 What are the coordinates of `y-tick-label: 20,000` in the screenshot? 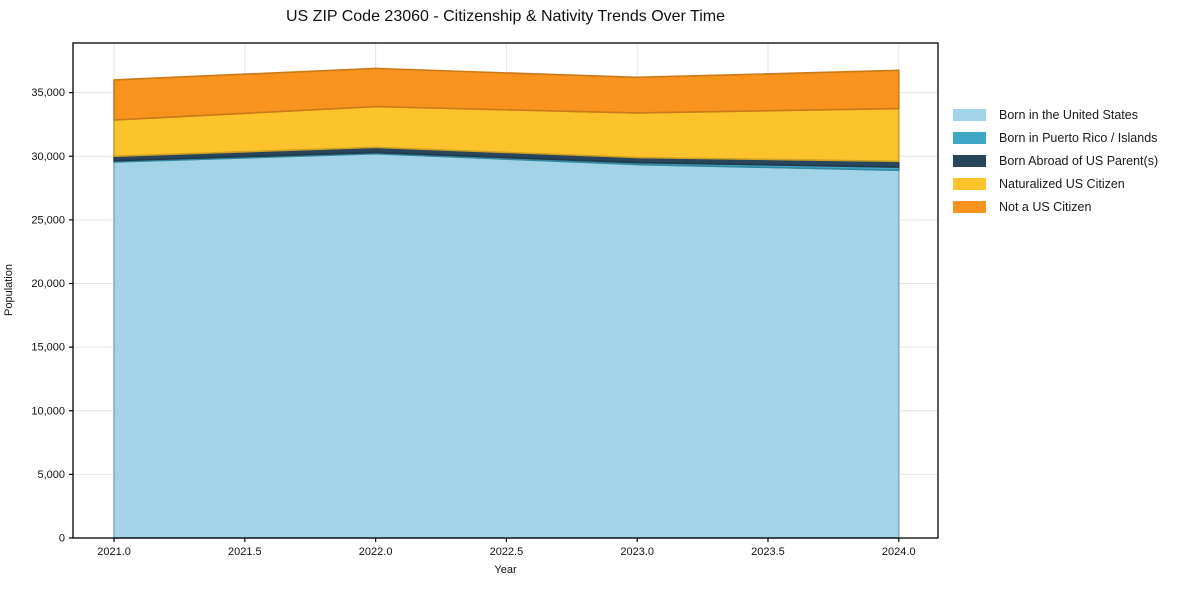 It's located at (48, 284).